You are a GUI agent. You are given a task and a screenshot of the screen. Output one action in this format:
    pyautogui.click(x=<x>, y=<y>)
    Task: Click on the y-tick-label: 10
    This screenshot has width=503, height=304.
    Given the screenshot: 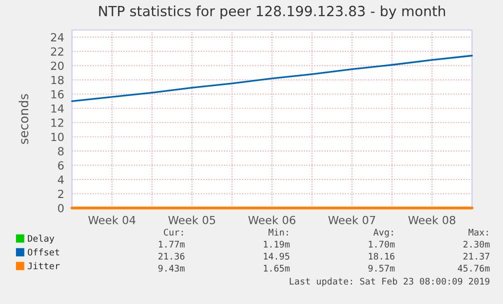 What is the action you would take?
    pyautogui.click(x=57, y=137)
    